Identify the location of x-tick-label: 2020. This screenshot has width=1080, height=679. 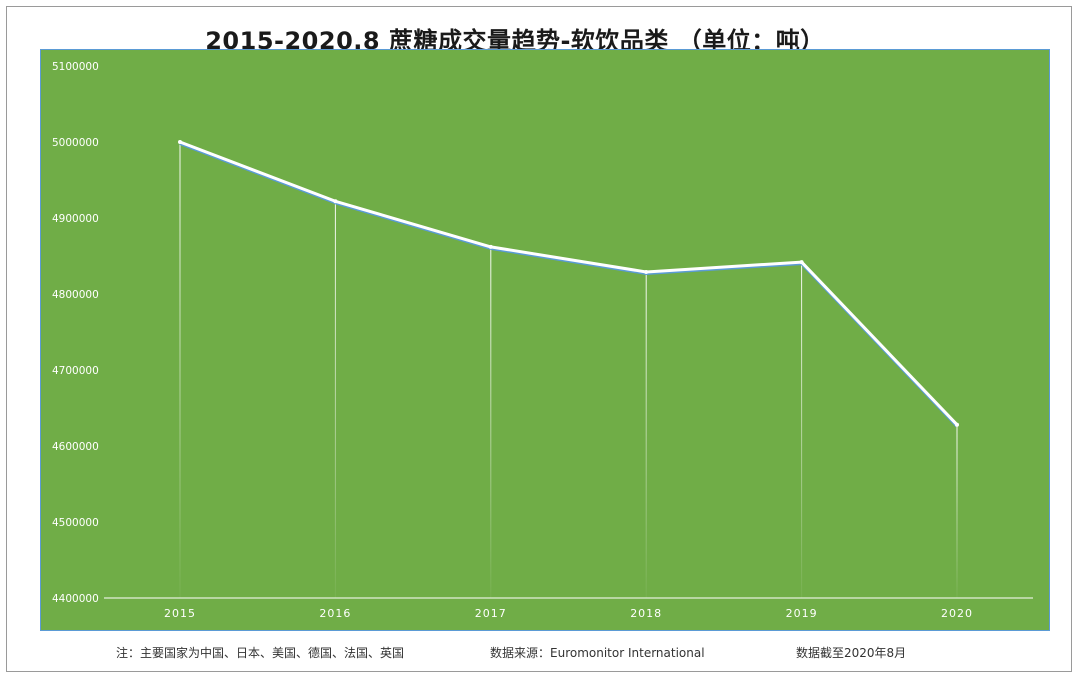
(957, 613).